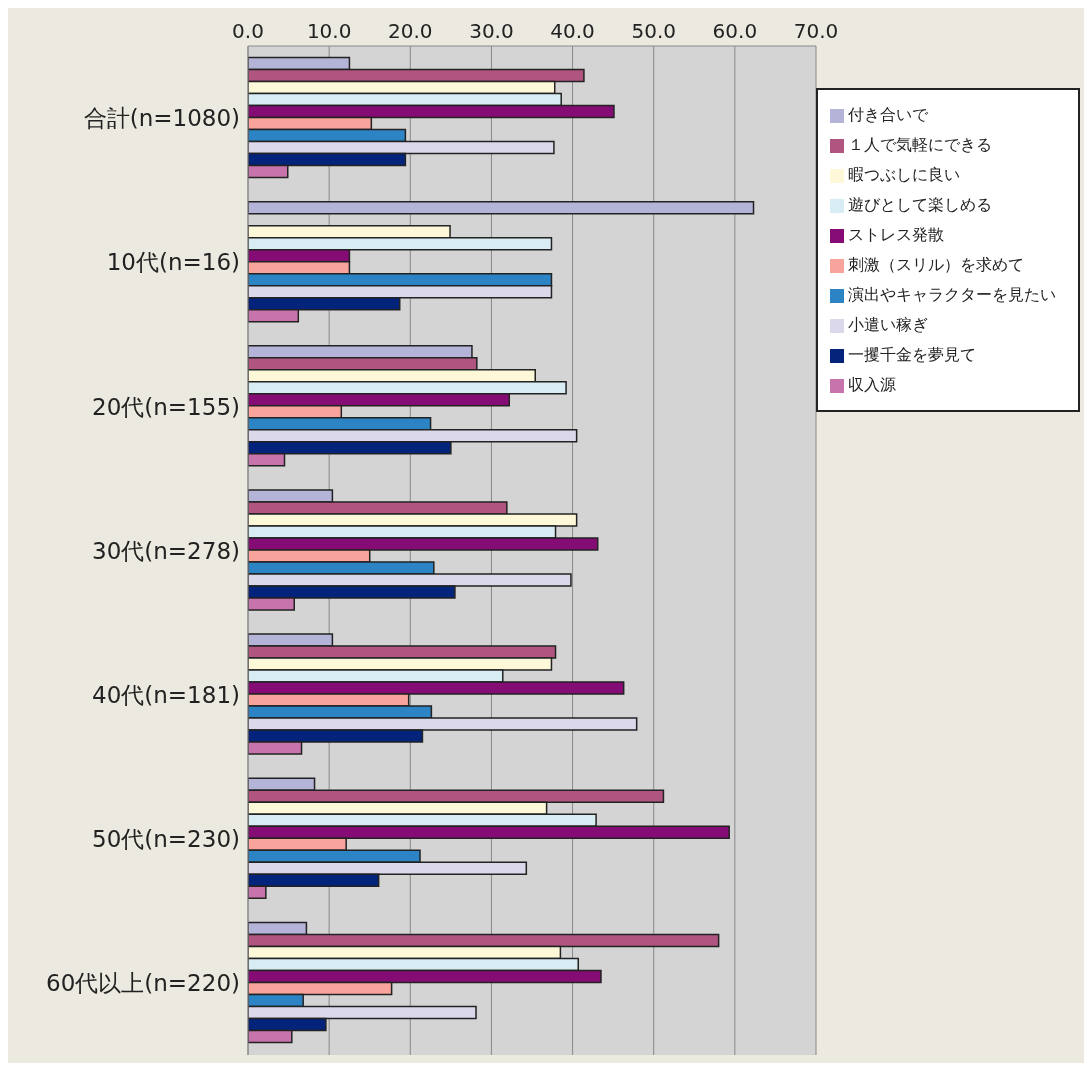  Describe the element at coordinates (501, 207) in the screenshot. I see `bar` at that location.